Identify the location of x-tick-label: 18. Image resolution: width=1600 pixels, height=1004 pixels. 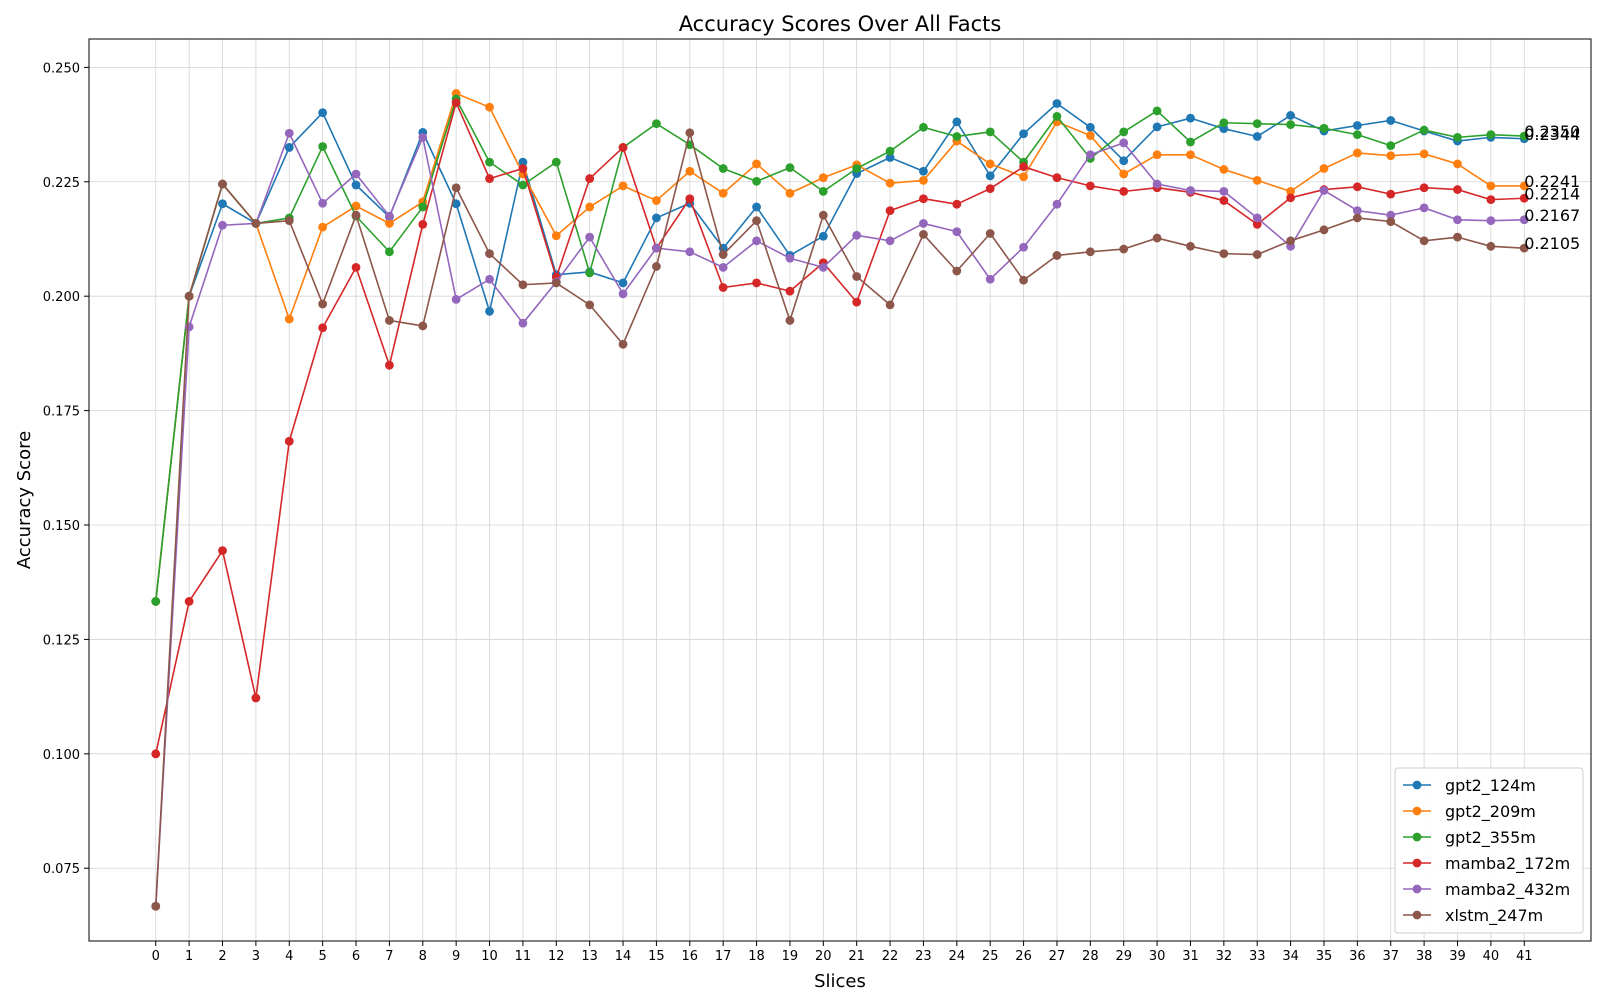
(756, 956).